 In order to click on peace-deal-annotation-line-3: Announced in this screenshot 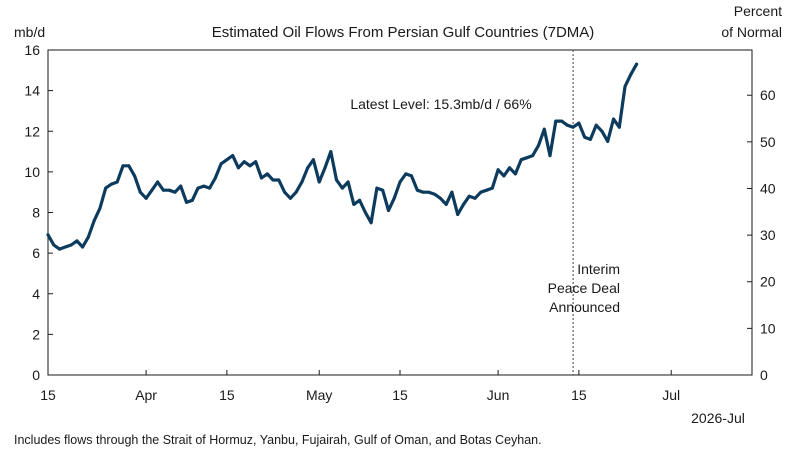, I will do `click(584, 307)`.